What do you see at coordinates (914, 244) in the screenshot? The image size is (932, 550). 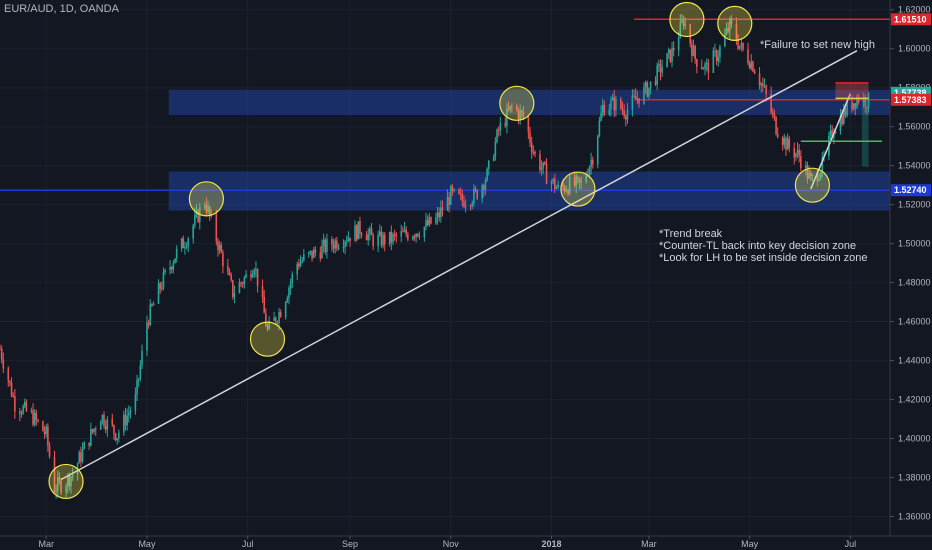 I see `price-tick-label: 1.50000` at bounding box center [914, 244].